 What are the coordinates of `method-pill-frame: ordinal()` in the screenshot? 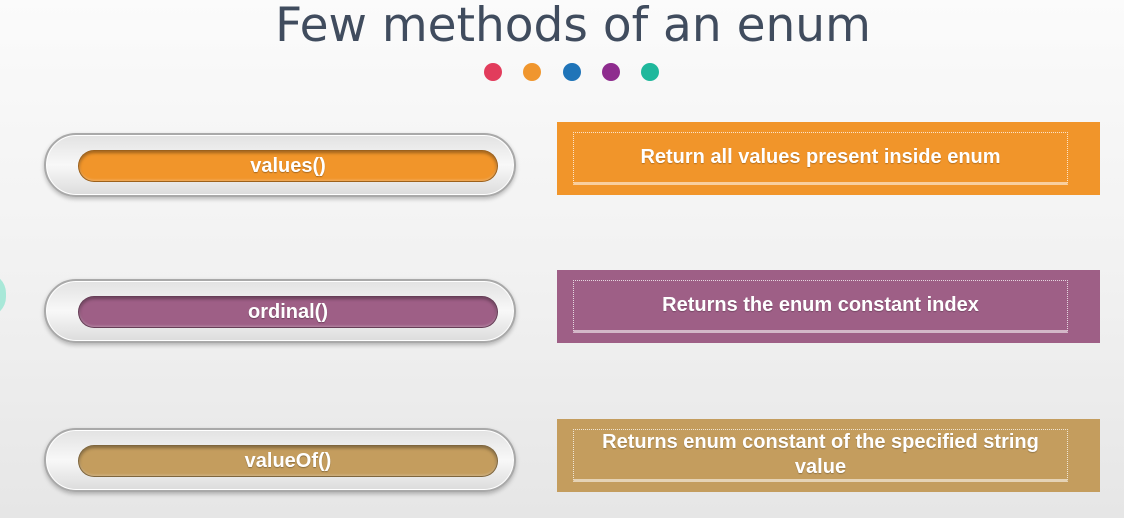 It's located at (280, 311).